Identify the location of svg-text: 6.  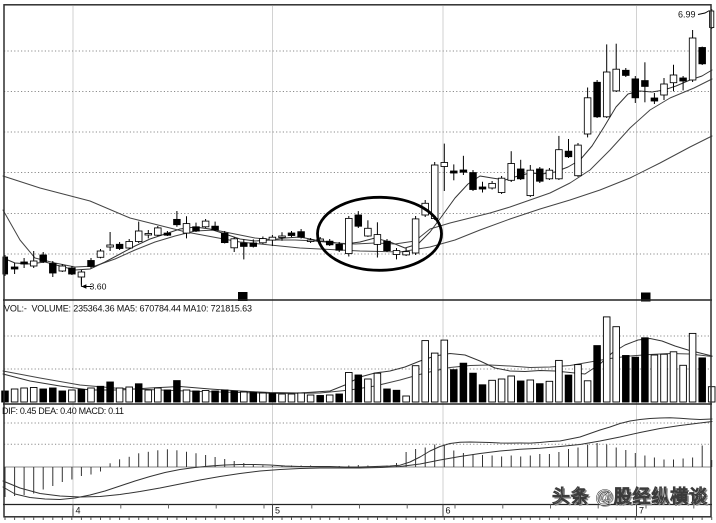
(448, 511).